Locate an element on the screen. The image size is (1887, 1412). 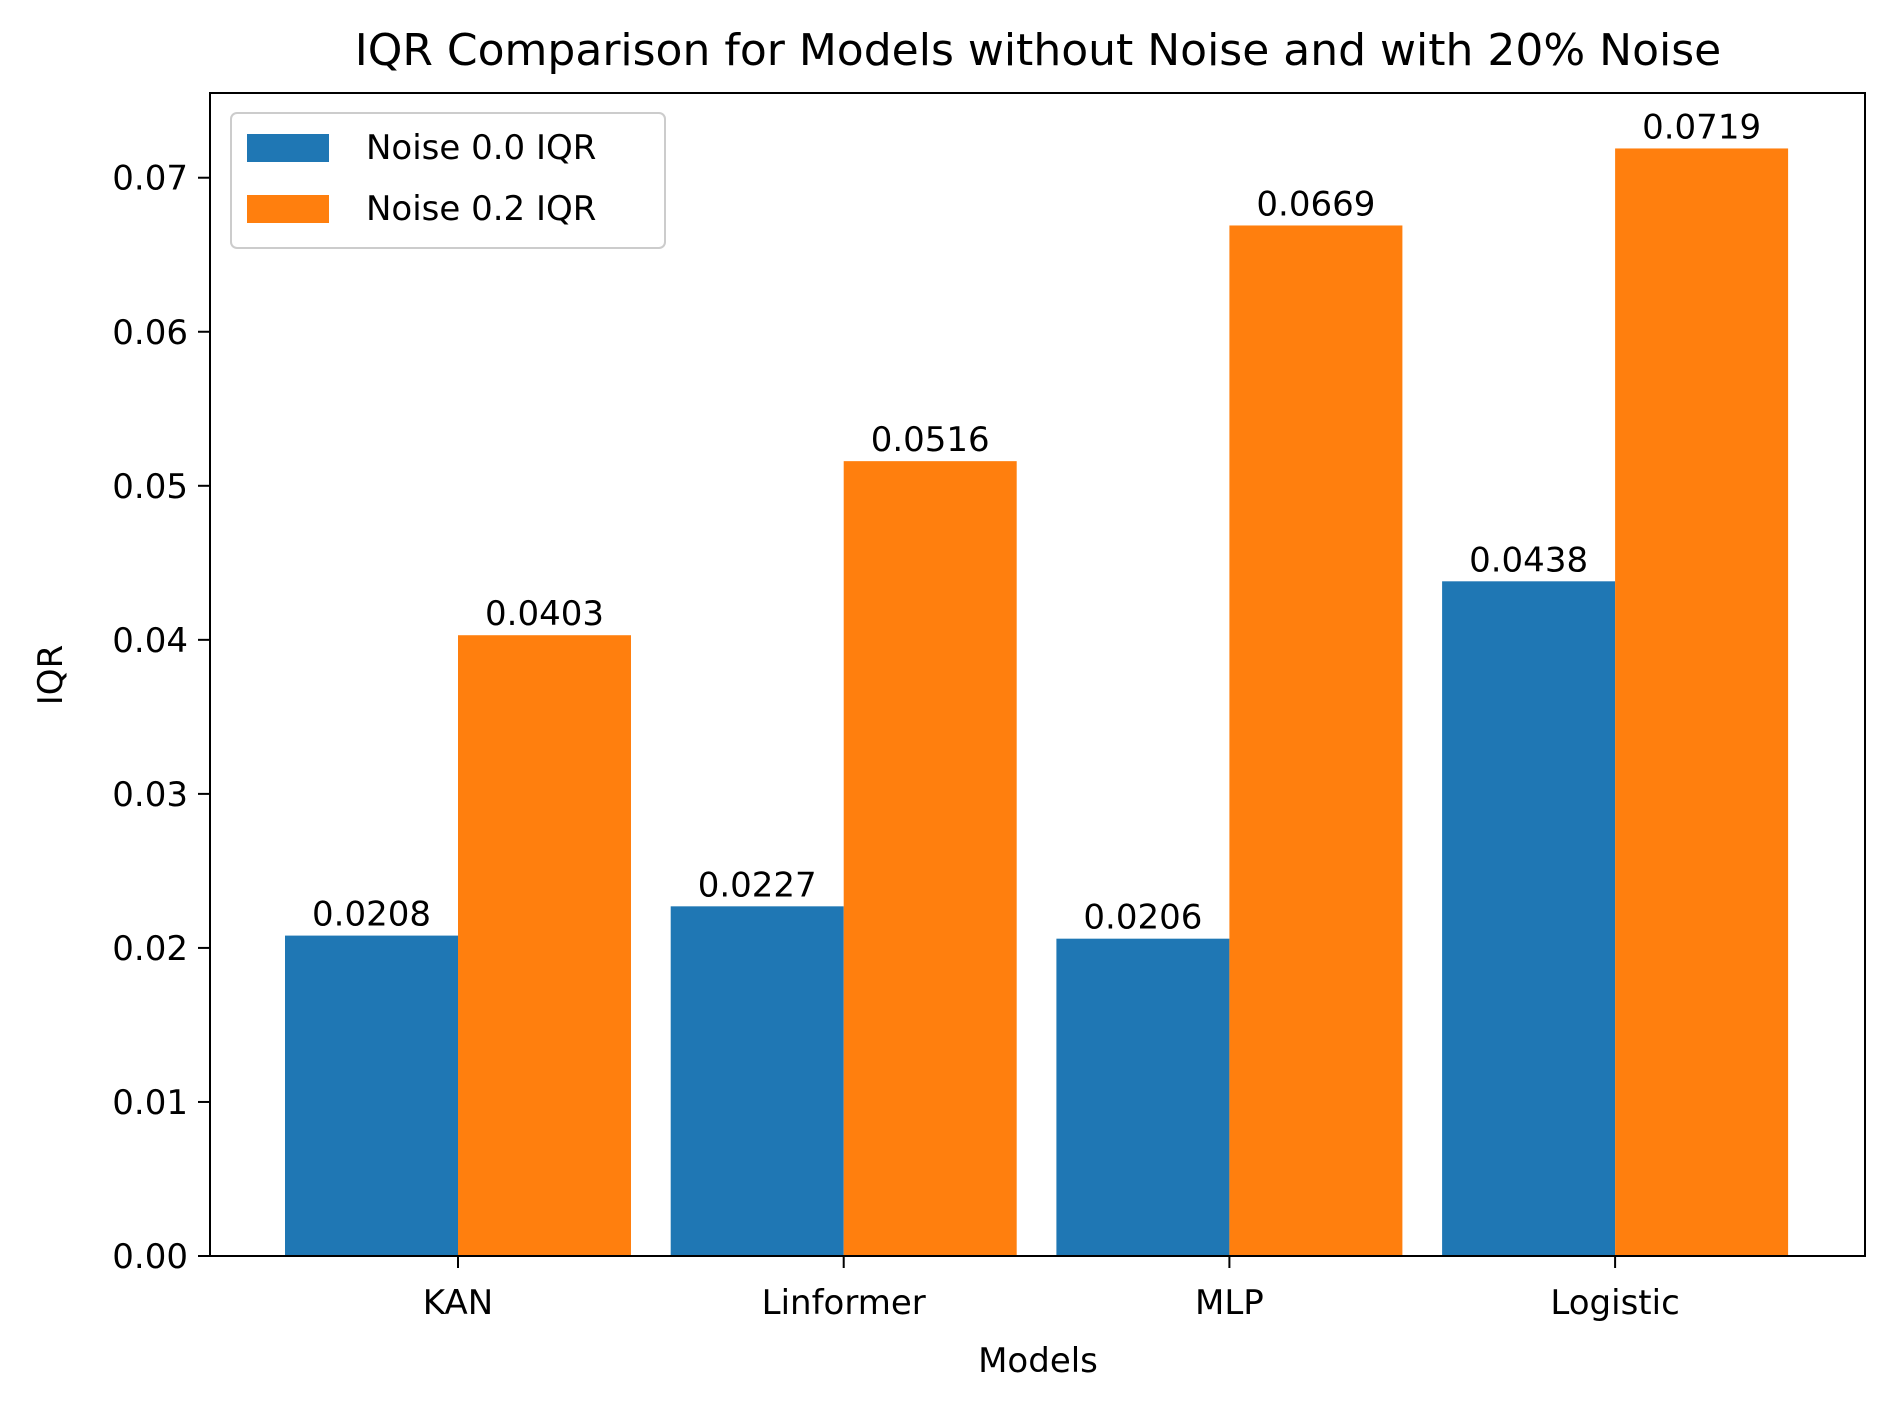
y-tick-label: 0.00 is located at coordinates (150, 1257).